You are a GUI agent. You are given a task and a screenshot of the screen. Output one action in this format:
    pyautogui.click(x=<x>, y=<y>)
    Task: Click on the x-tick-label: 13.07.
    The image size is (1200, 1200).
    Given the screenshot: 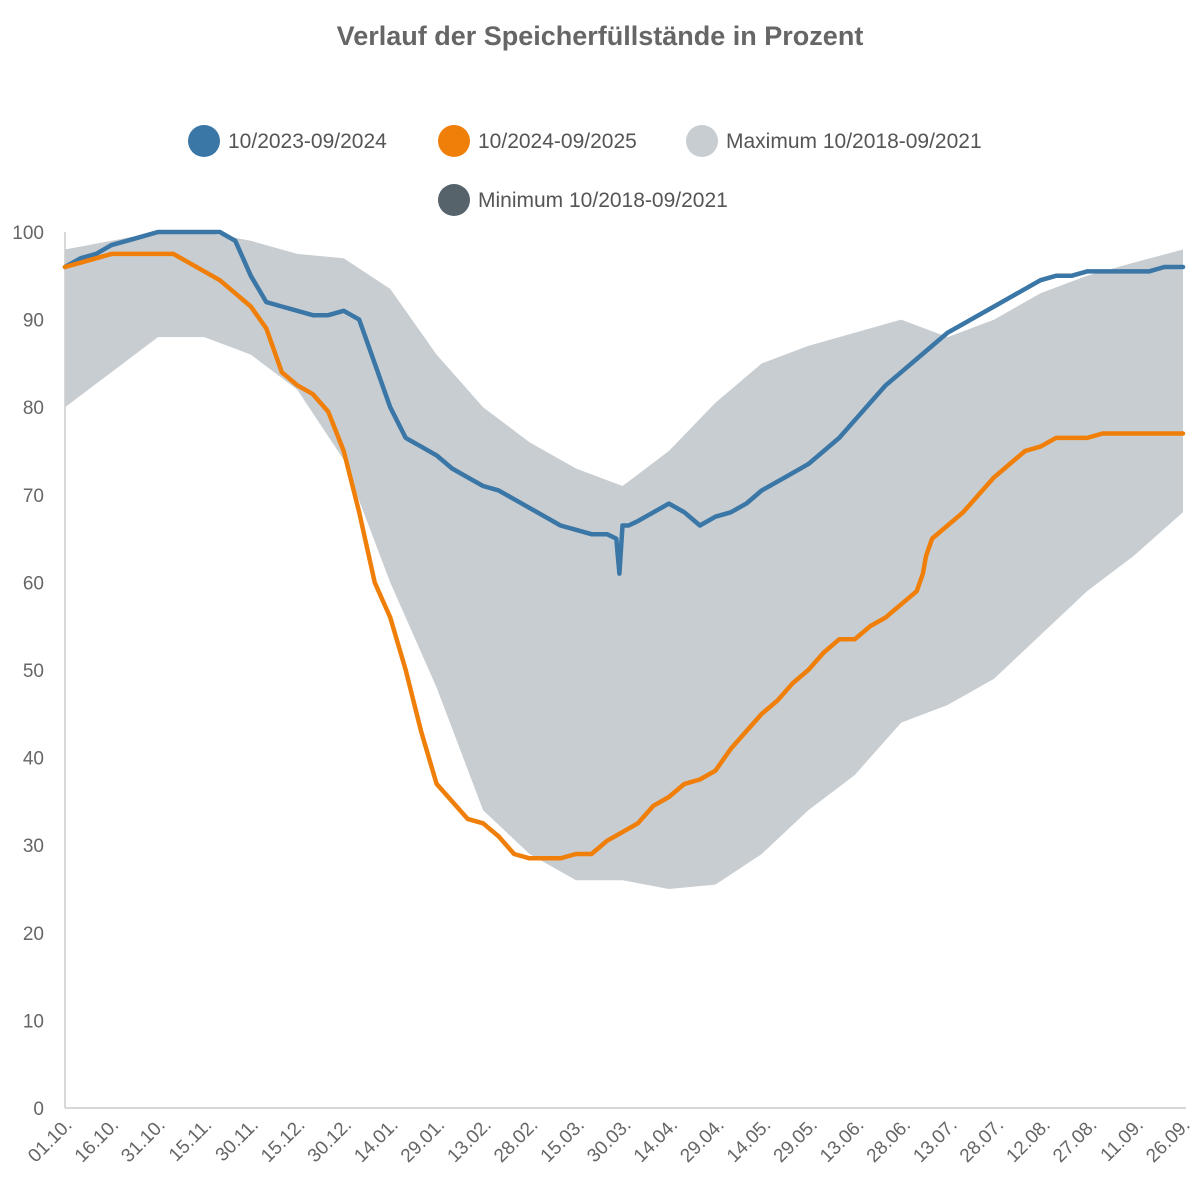 What is the action you would take?
    pyautogui.click(x=935, y=1141)
    